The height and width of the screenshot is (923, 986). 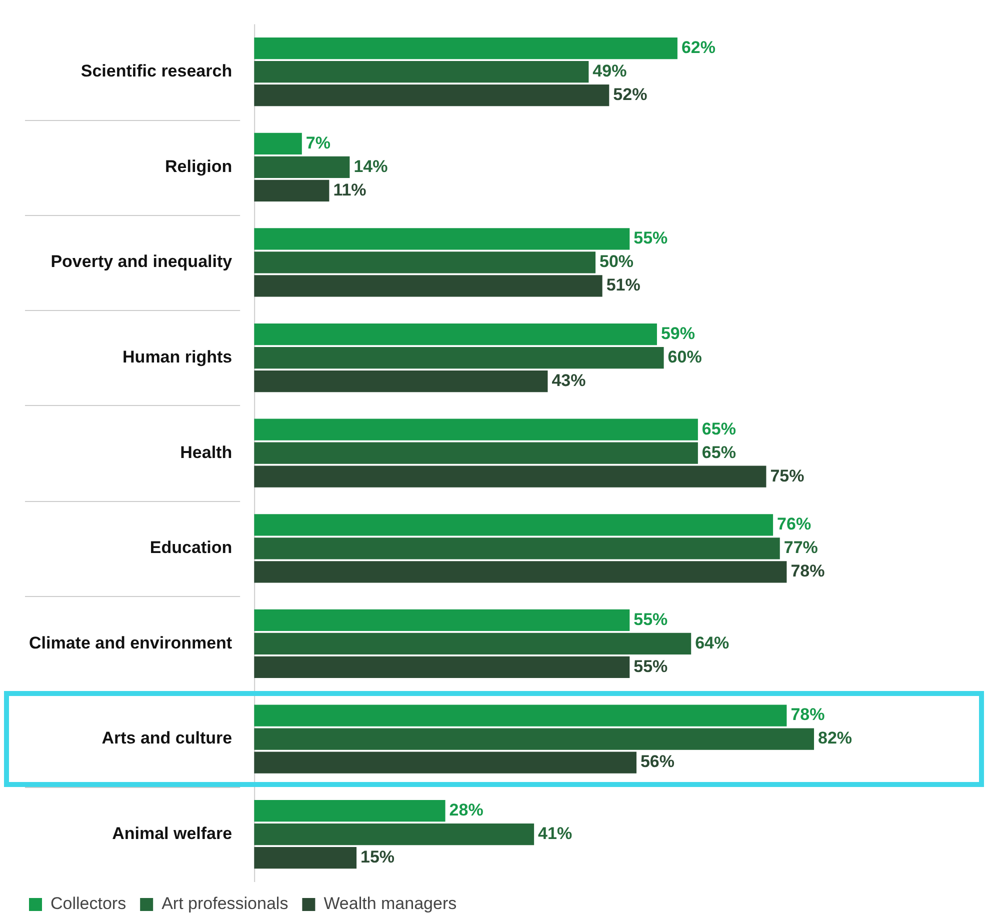 What do you see at coordinates (630, 94) in the screenshot?
I see `data-label: 52%` at bounding box center [630, 94].